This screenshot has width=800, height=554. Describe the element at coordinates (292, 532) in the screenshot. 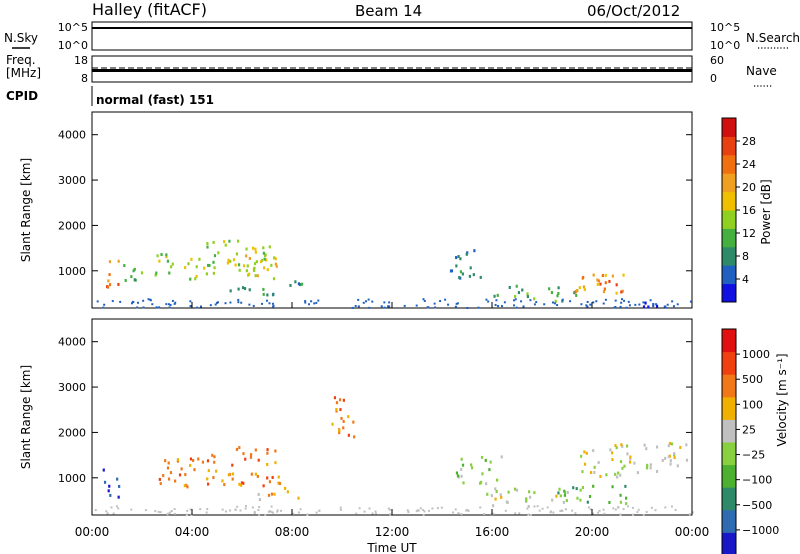

I see `x-tick-label: 08:00` at that location.